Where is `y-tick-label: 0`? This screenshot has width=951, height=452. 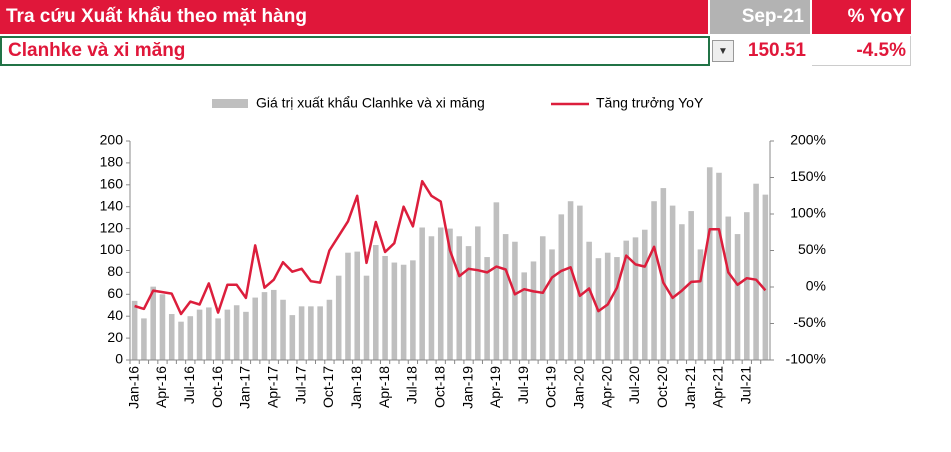 y-tick-label: 0 is located at coordinates (119, 359).